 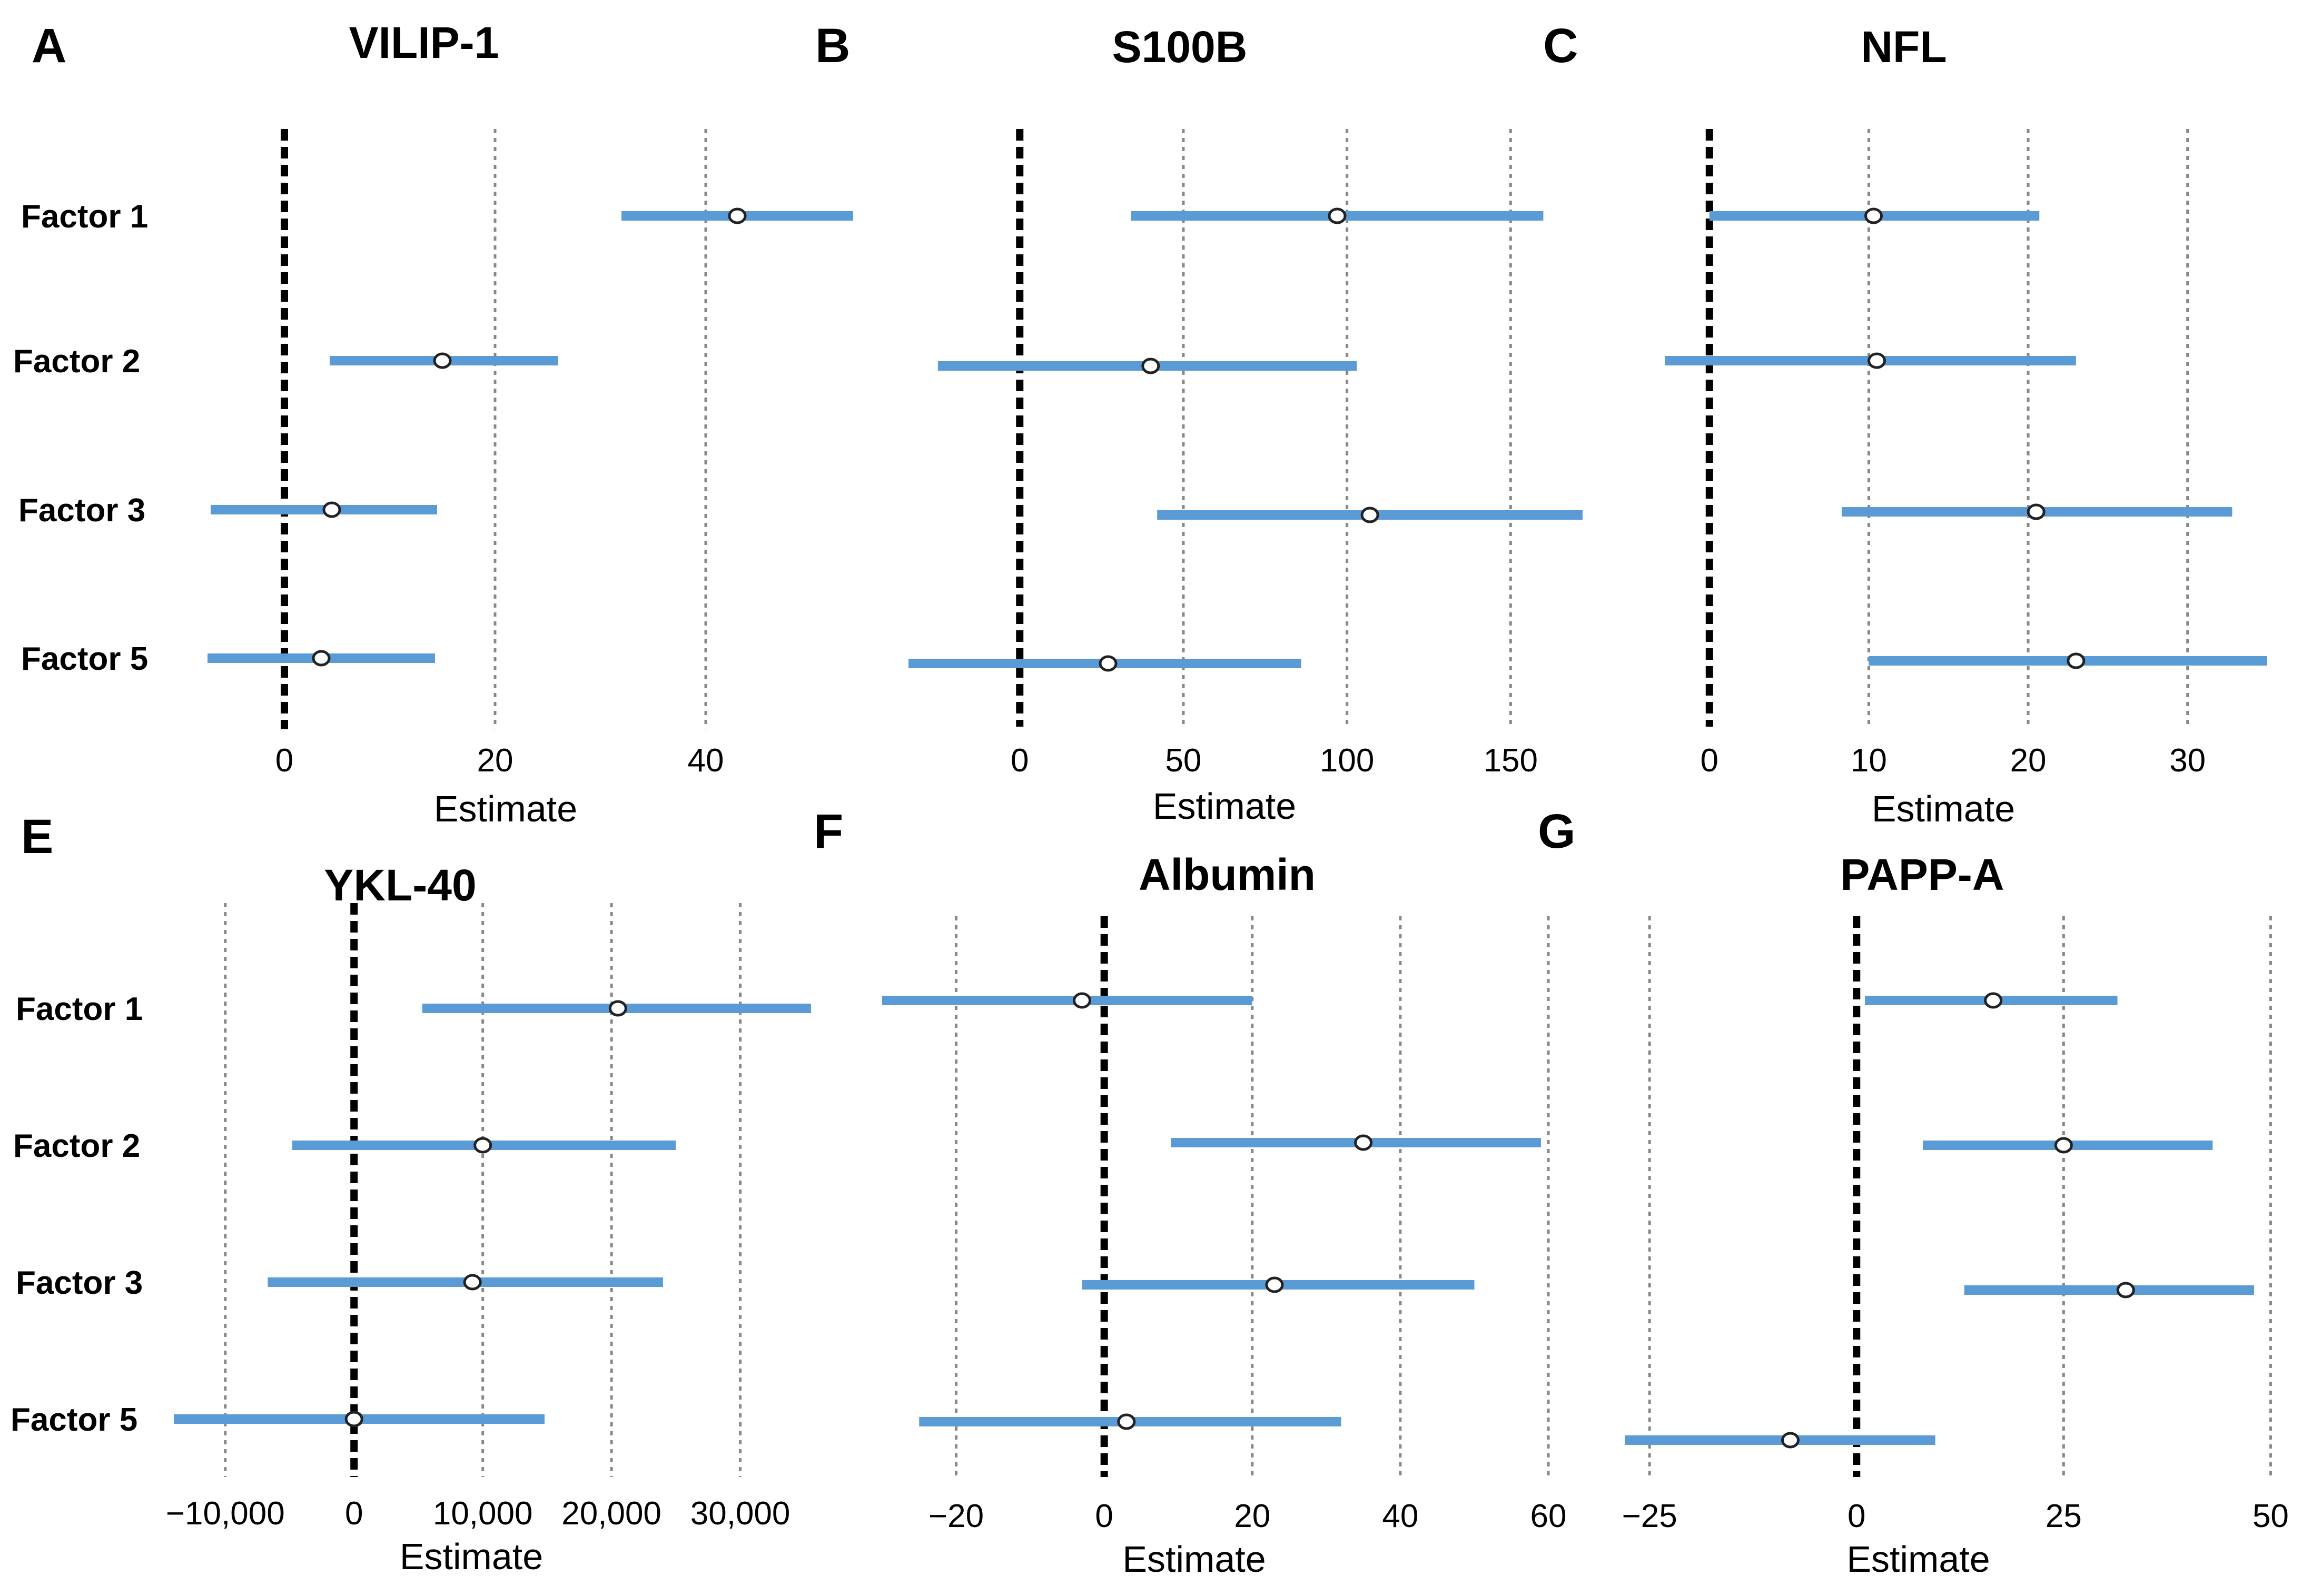 What do you see at coordinates (84, 659) in the screenshot?
I see `panel-a-row-label: Factor 5` at bounding box center [84, 659].